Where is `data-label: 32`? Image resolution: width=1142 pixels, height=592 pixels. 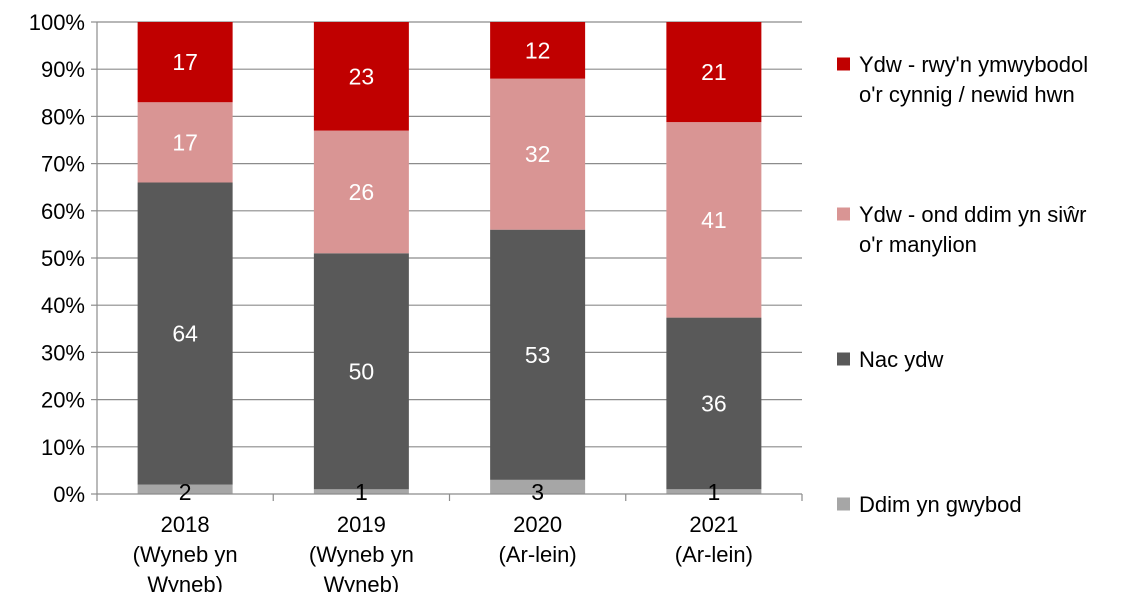 data-label: 32 is located at coordinates (538, 154).